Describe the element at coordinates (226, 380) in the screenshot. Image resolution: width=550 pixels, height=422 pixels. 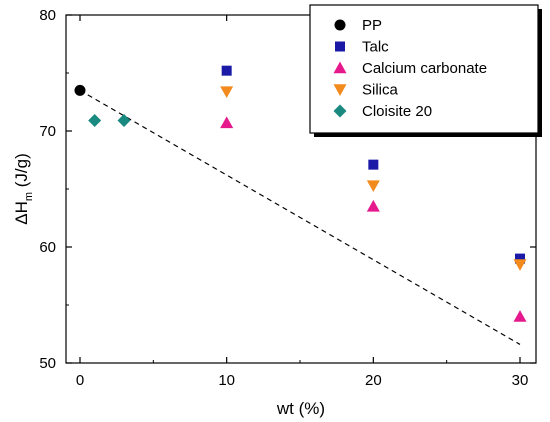
I see `x-tick-label: 10` at that location.